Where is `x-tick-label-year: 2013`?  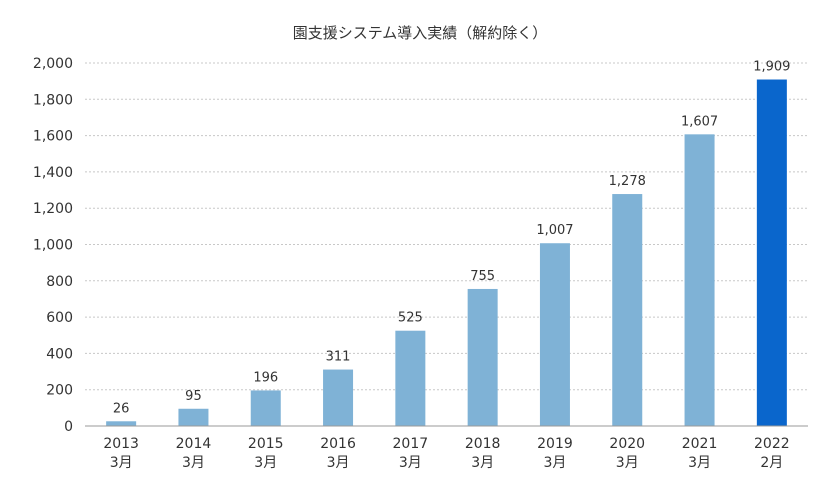 x-tick-label-year: 2013 is located at coordinates (121, 444).